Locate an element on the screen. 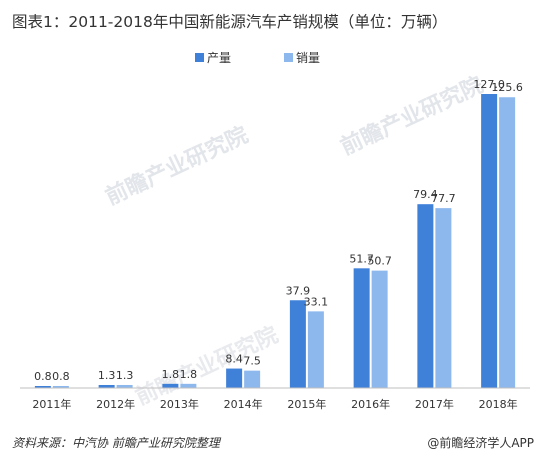 Image resolution: width=546 pixels, height=462 pixels. watermark-text-lower: 前瞻产业研究院 is located at coordinates (412, 116).